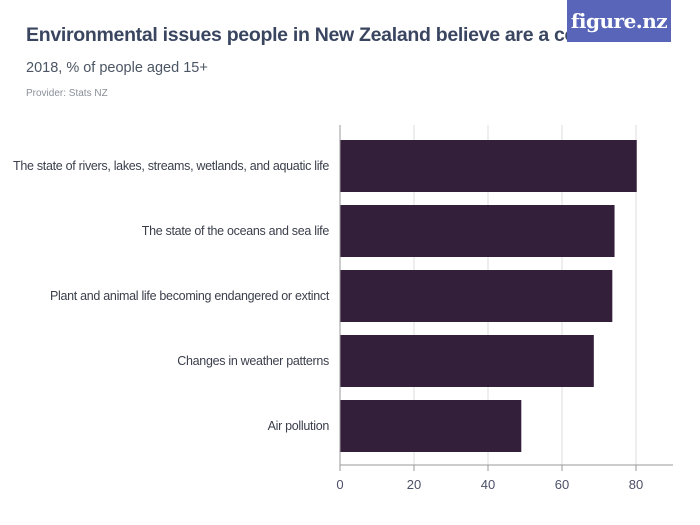 This screenshot has height=525, width=700. Describe the element at coordinates (67, 93) in the screenshot. I see `provider-label: Provider: Stats NZ` at that location.